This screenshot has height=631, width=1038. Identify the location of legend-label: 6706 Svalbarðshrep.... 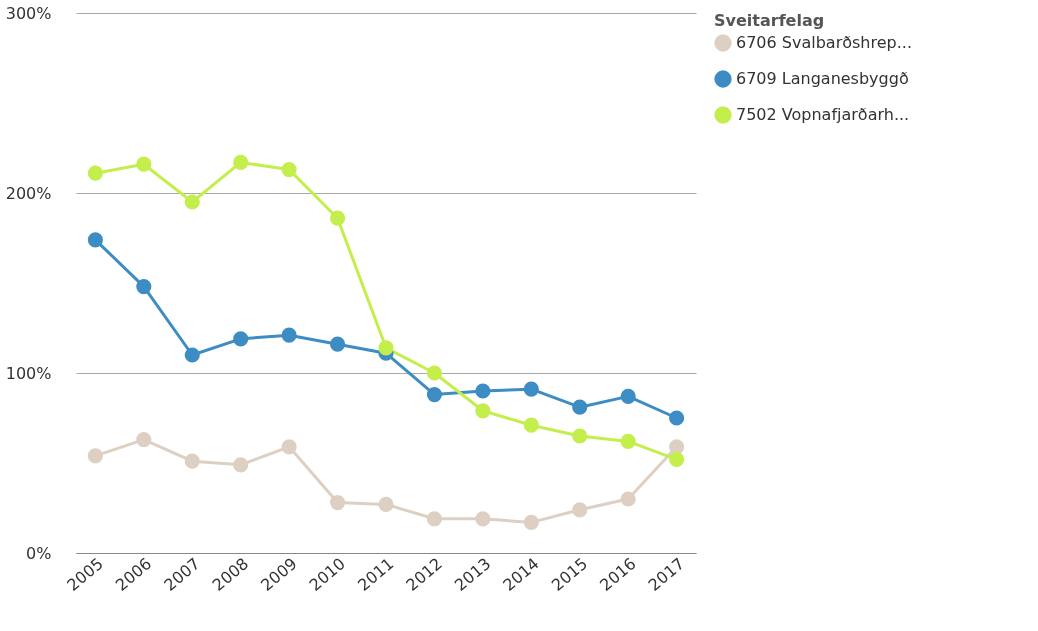
(824, 42).